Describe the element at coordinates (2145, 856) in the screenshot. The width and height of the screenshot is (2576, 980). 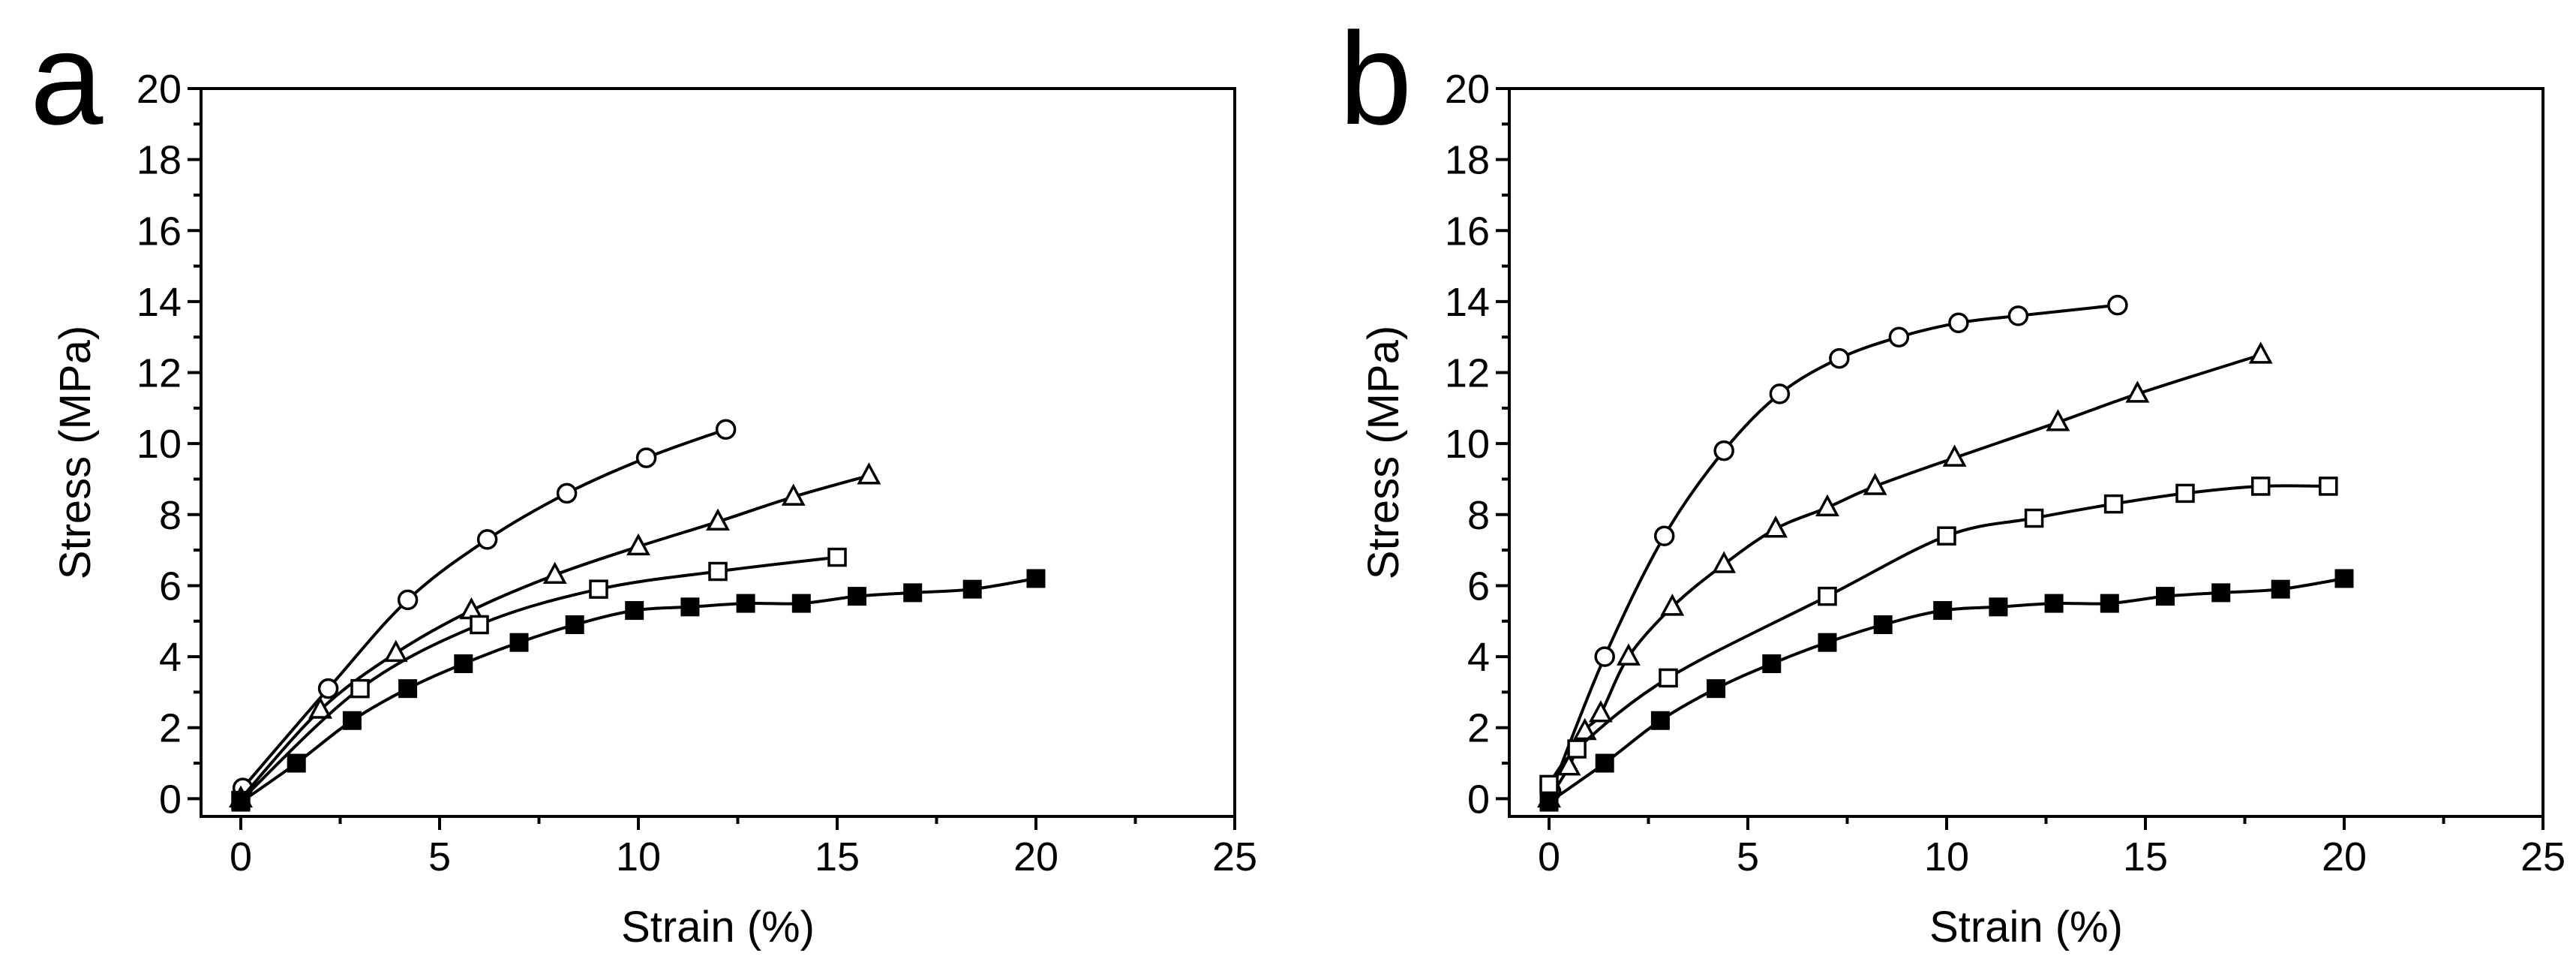
I see `x-tick-label: 15` at that location.